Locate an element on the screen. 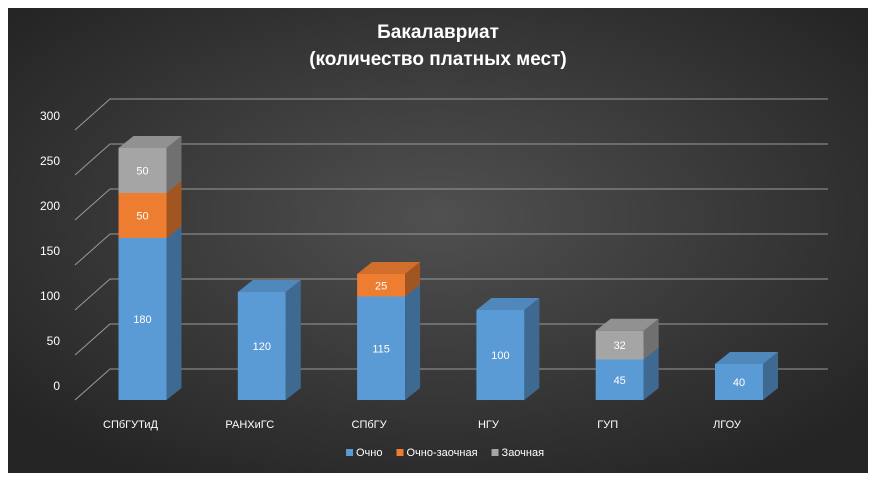  y-tick-label: 0 is located at coordinates (56, 386).